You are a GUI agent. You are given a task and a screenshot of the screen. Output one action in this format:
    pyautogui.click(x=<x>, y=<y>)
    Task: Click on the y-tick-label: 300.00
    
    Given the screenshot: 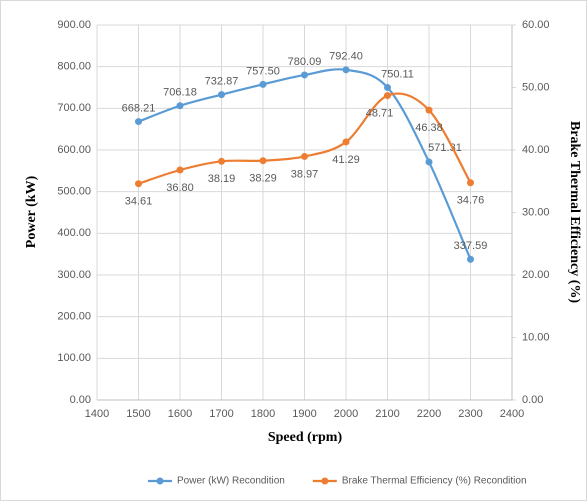 What is the action you would take?
    pyautogui.click(x=74, y=275)
    